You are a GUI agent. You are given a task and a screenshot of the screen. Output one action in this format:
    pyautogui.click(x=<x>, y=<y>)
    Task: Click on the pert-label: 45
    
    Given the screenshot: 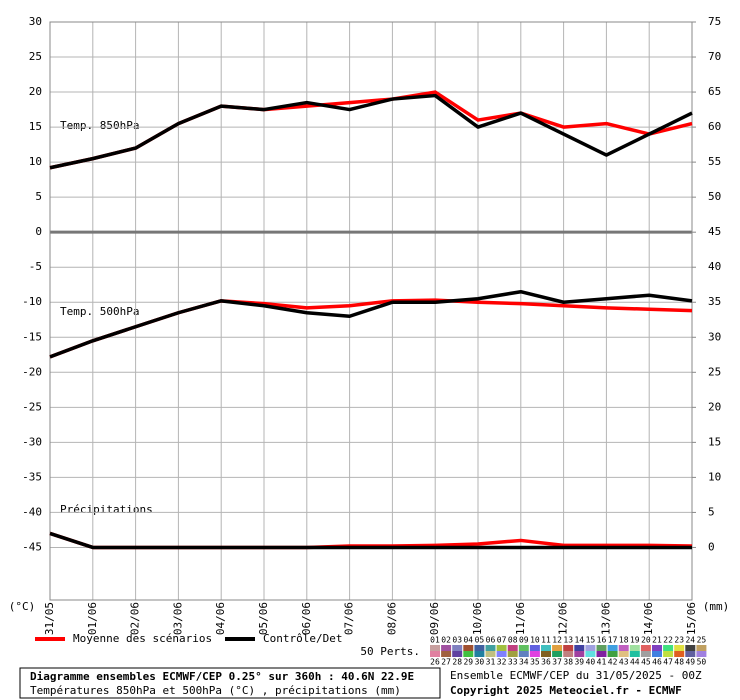 What is the action you would take?
    pyautogui.click(x=646, y=662)
    